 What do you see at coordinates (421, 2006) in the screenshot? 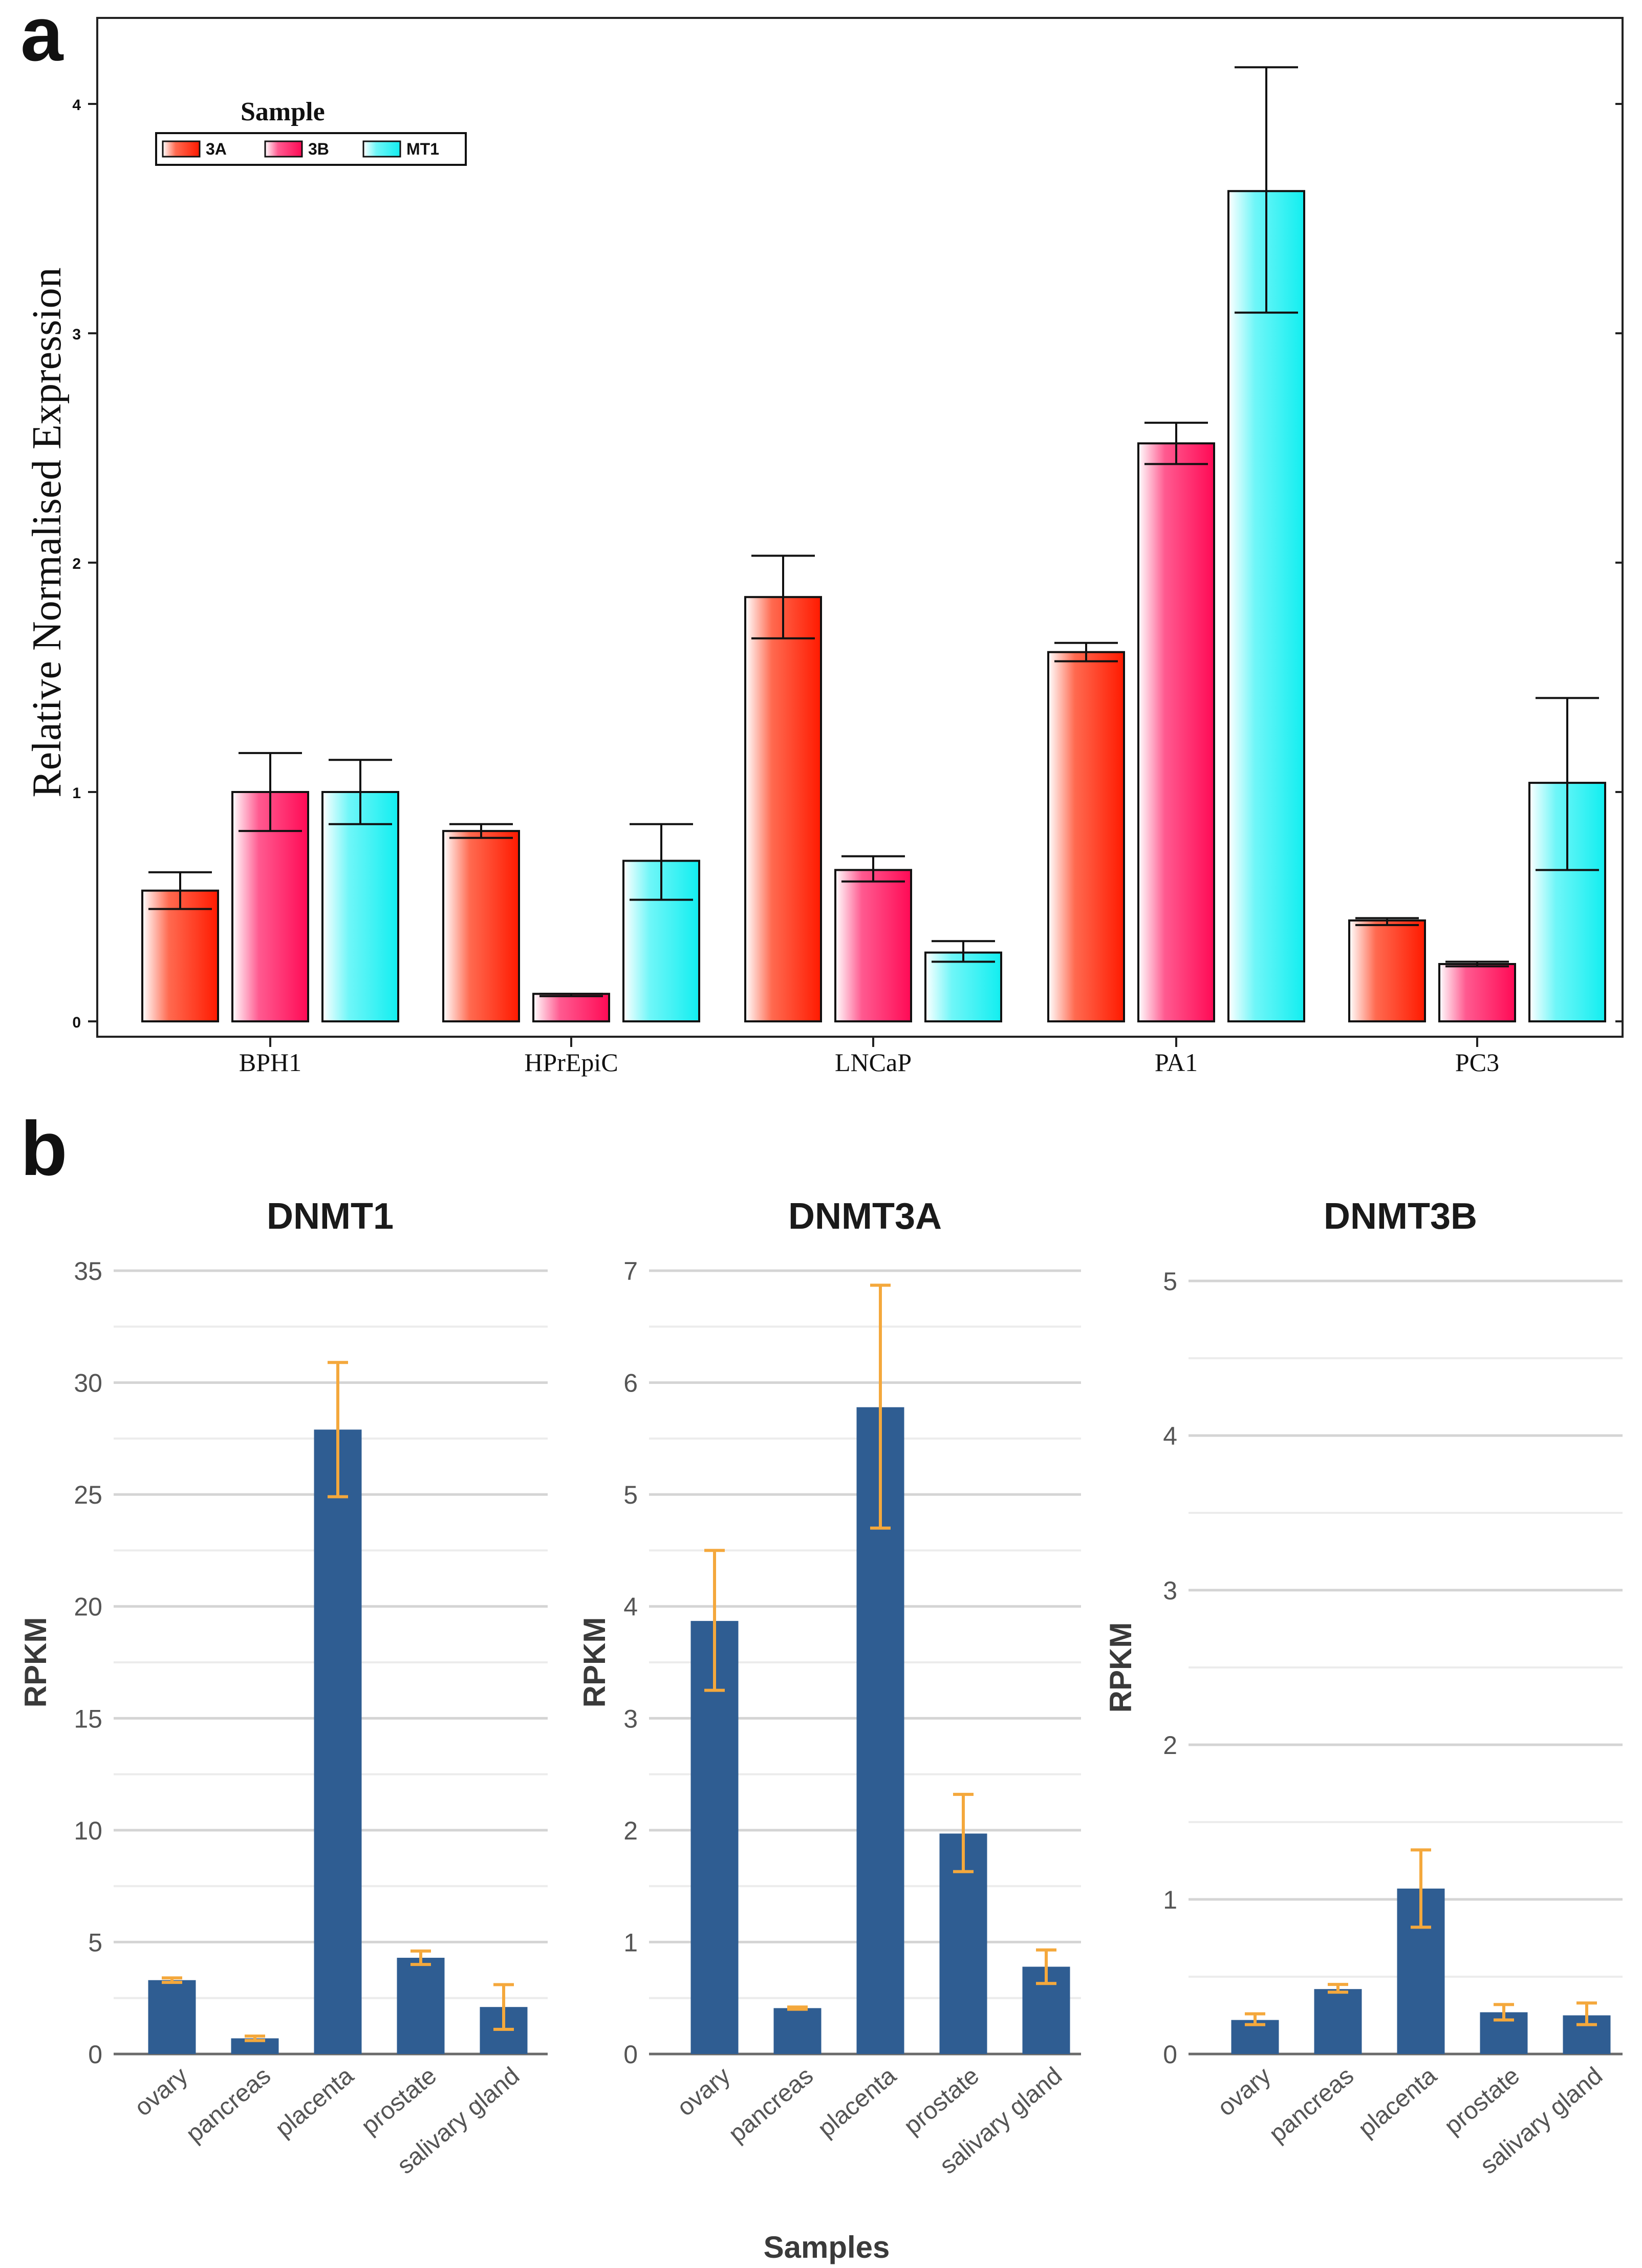
I see `bar-prostate` at bounding box center [421, 2006].